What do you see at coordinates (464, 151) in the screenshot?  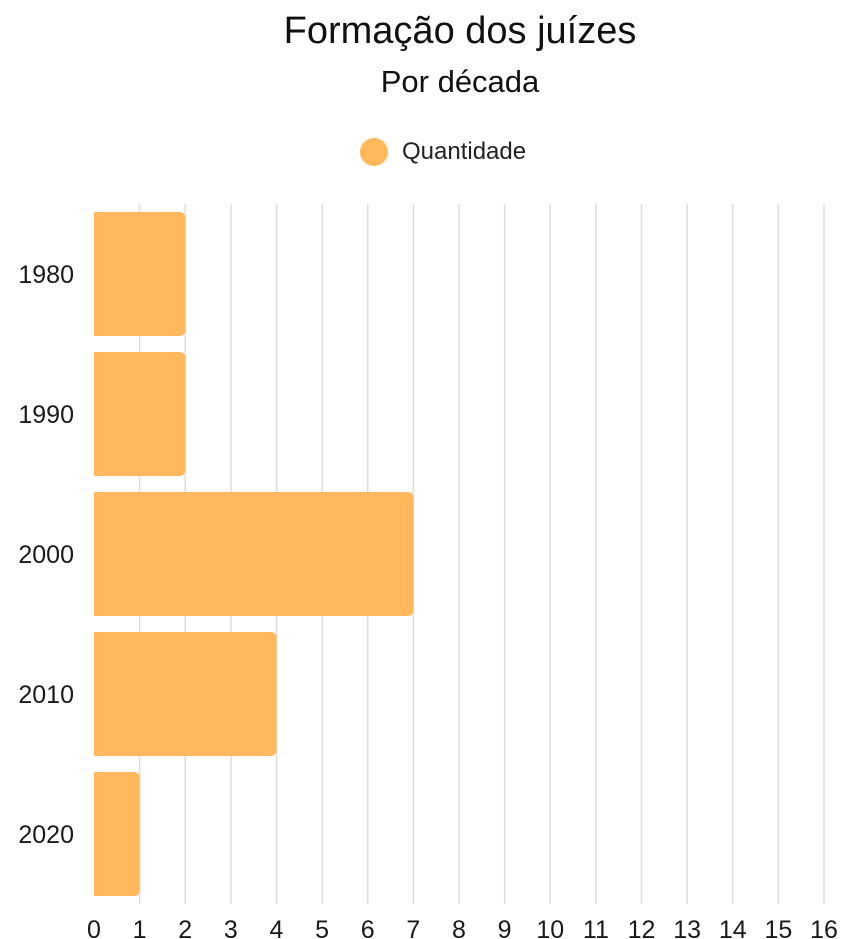 I see `legend-label-quantidade: Quantidade` at bounding box center [464, 151].